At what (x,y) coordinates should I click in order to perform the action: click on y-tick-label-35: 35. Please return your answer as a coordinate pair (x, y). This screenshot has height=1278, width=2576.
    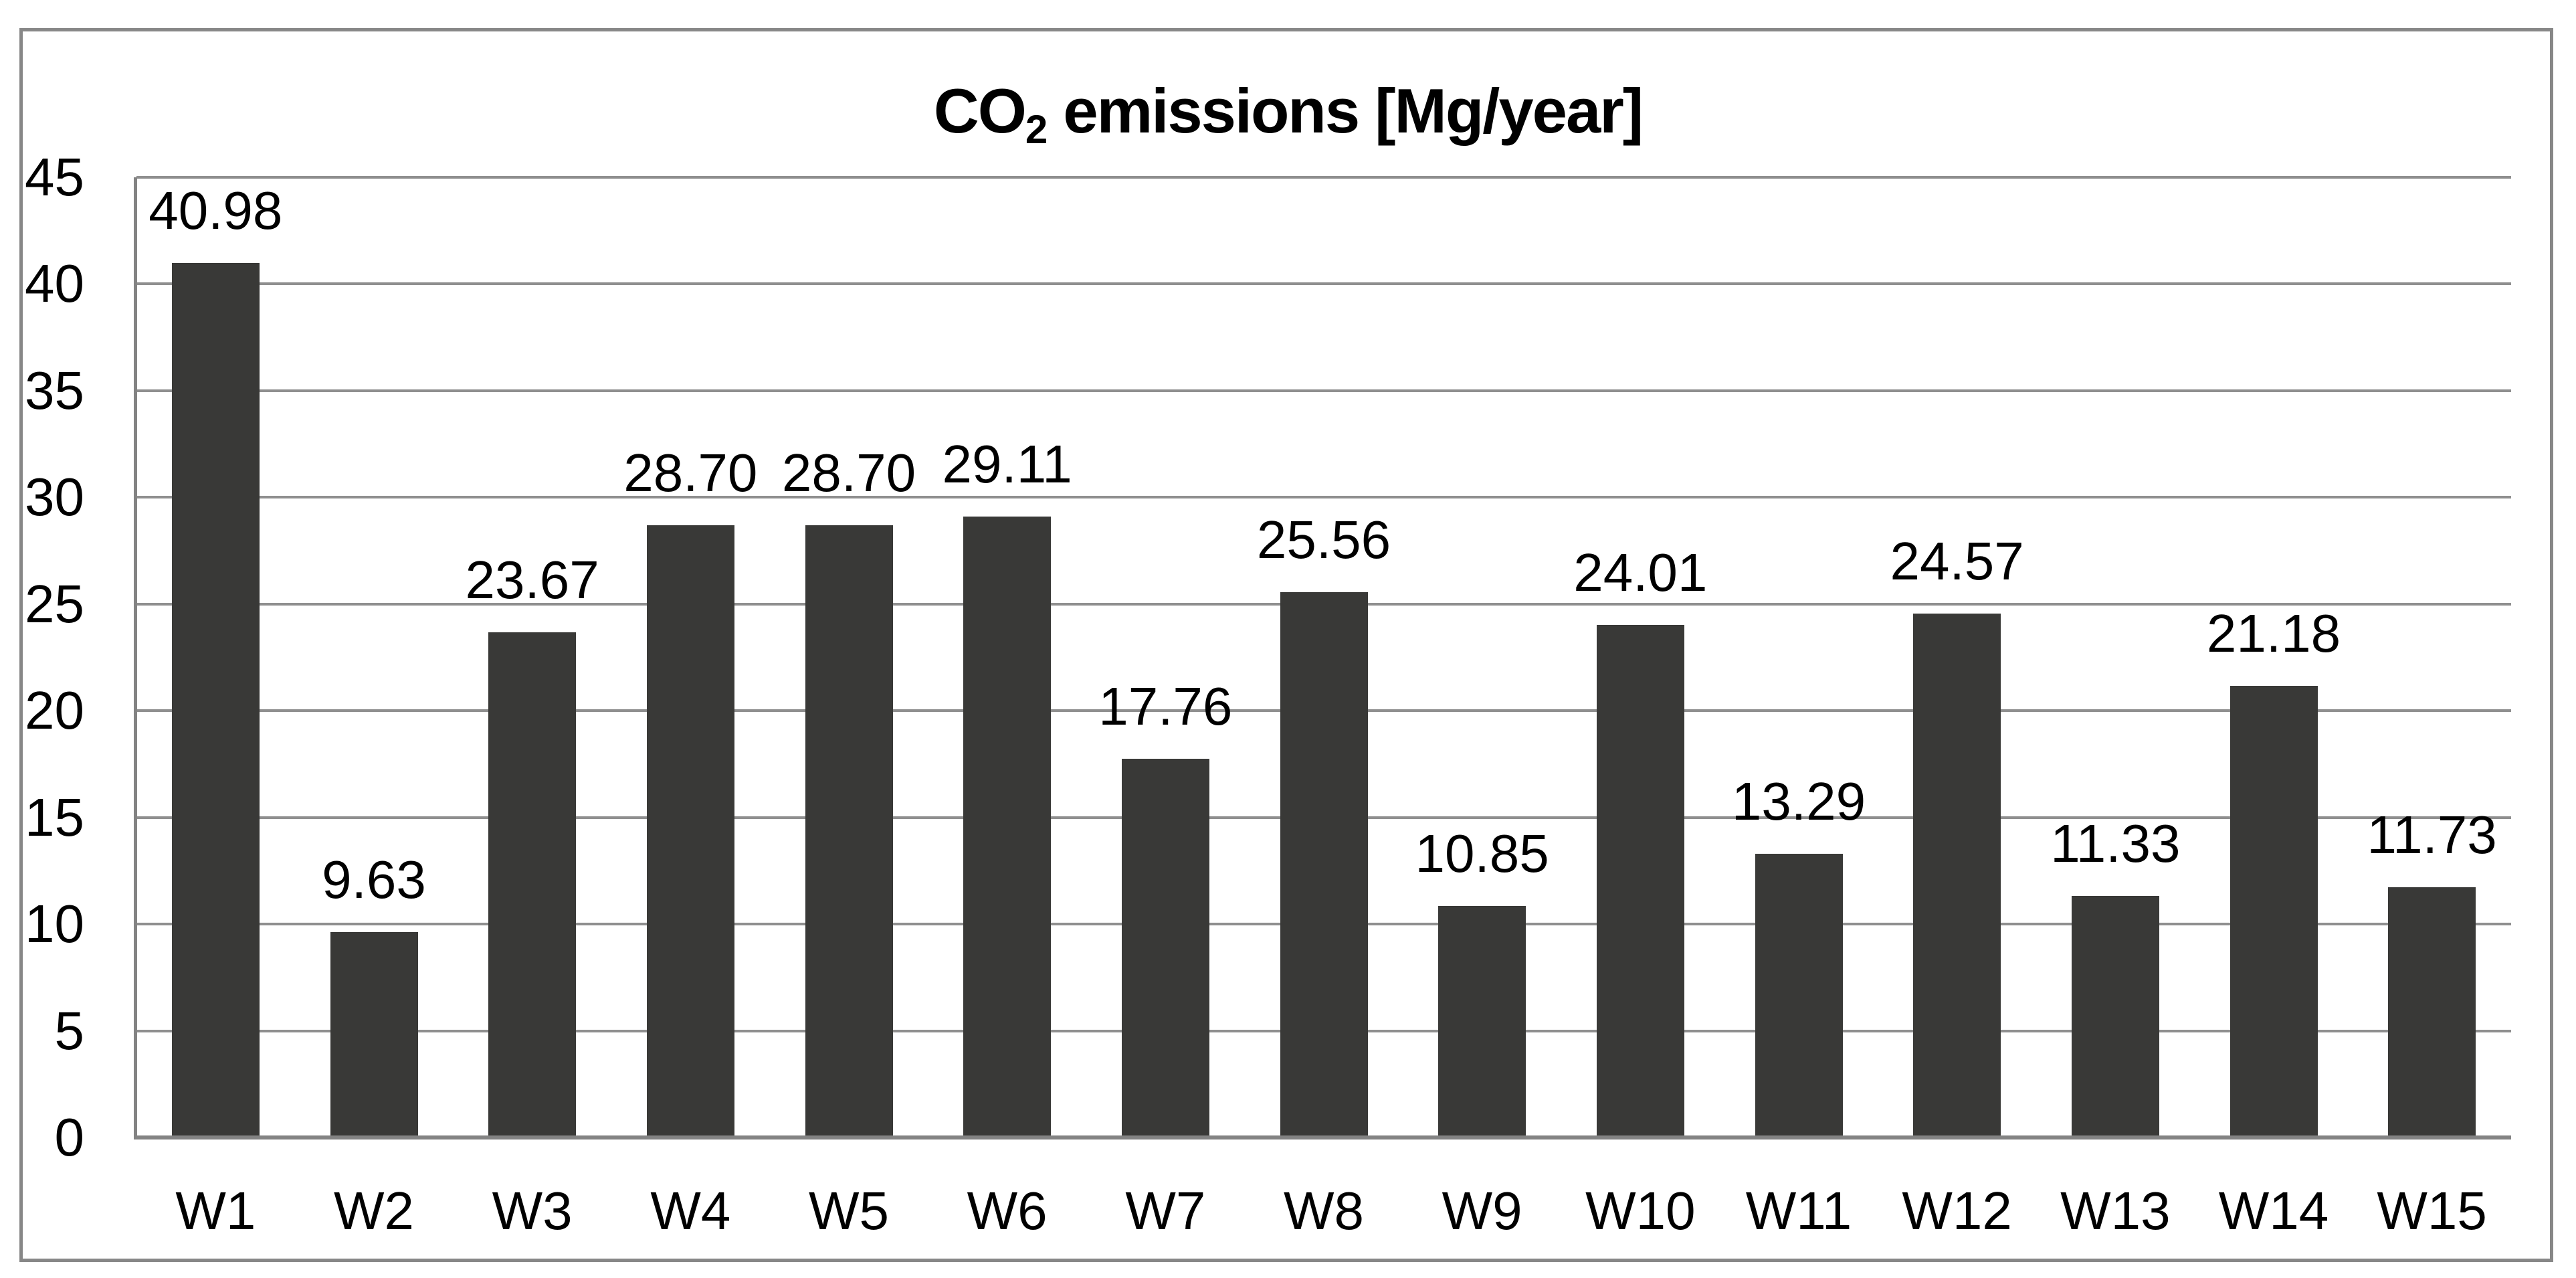
    Looking at the image, I should click on (54, 390).